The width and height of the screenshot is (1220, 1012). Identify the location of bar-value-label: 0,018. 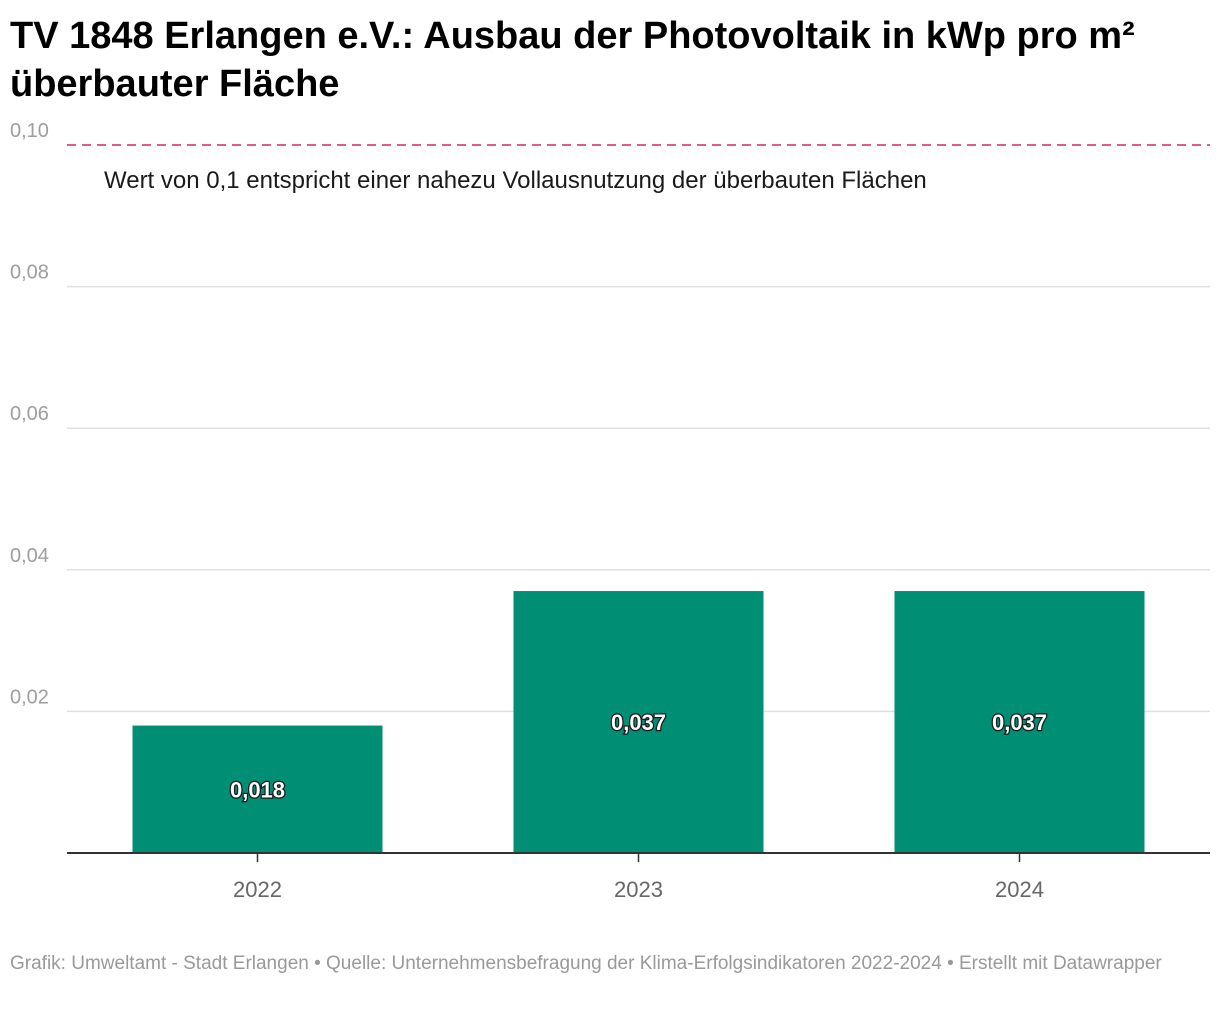
(257, 789).